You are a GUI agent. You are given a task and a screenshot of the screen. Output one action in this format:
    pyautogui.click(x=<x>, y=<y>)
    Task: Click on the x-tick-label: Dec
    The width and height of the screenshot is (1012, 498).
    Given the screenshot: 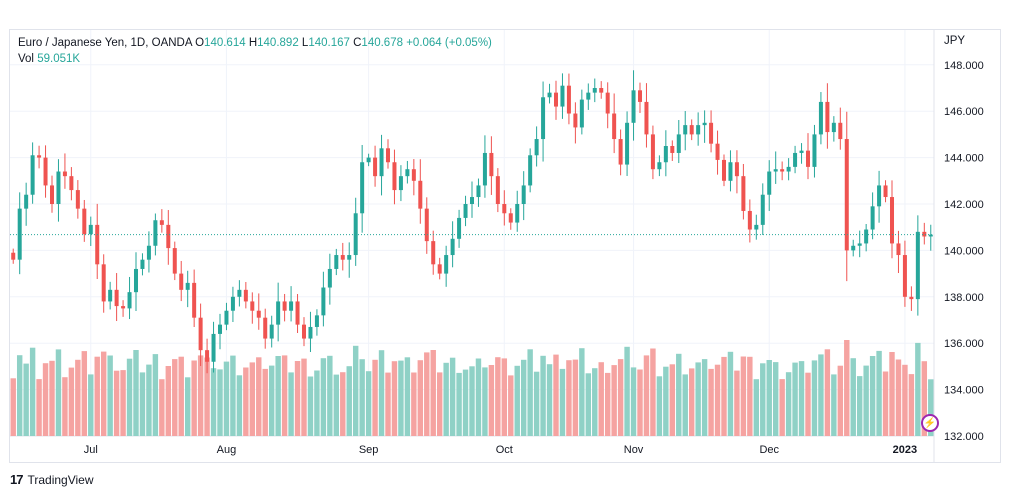 What is the action you would take?
    pyautogui.click(x=769, y=450)
    